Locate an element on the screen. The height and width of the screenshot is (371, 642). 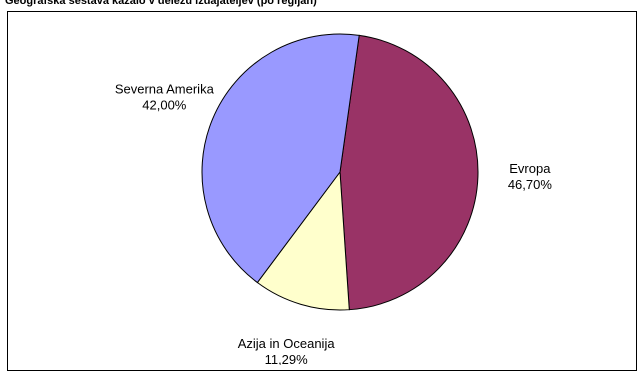
slice-label-name: Azija in Oceanija is located at coordinates (287, 343).